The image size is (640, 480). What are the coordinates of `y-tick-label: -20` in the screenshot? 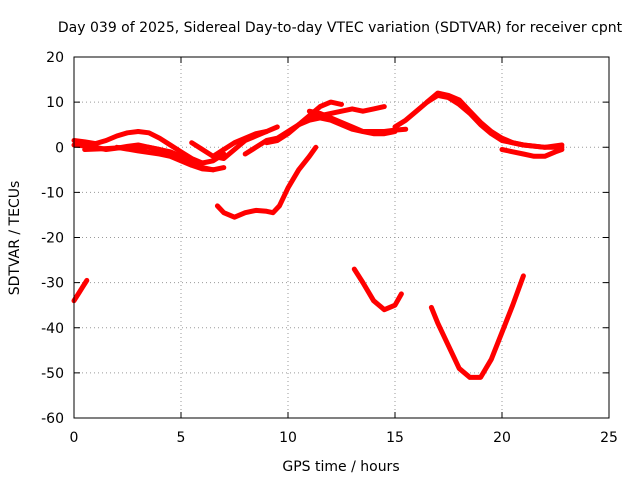 It's located at (52, 239).